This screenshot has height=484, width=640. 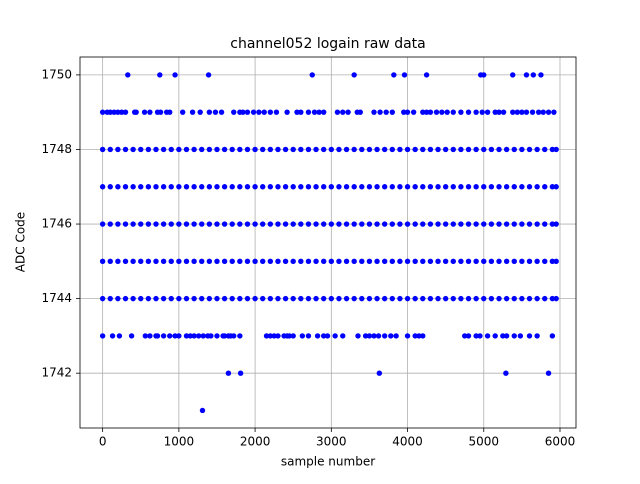 I want to click on y-tick-label: 1742, so click(x=56, y=373).